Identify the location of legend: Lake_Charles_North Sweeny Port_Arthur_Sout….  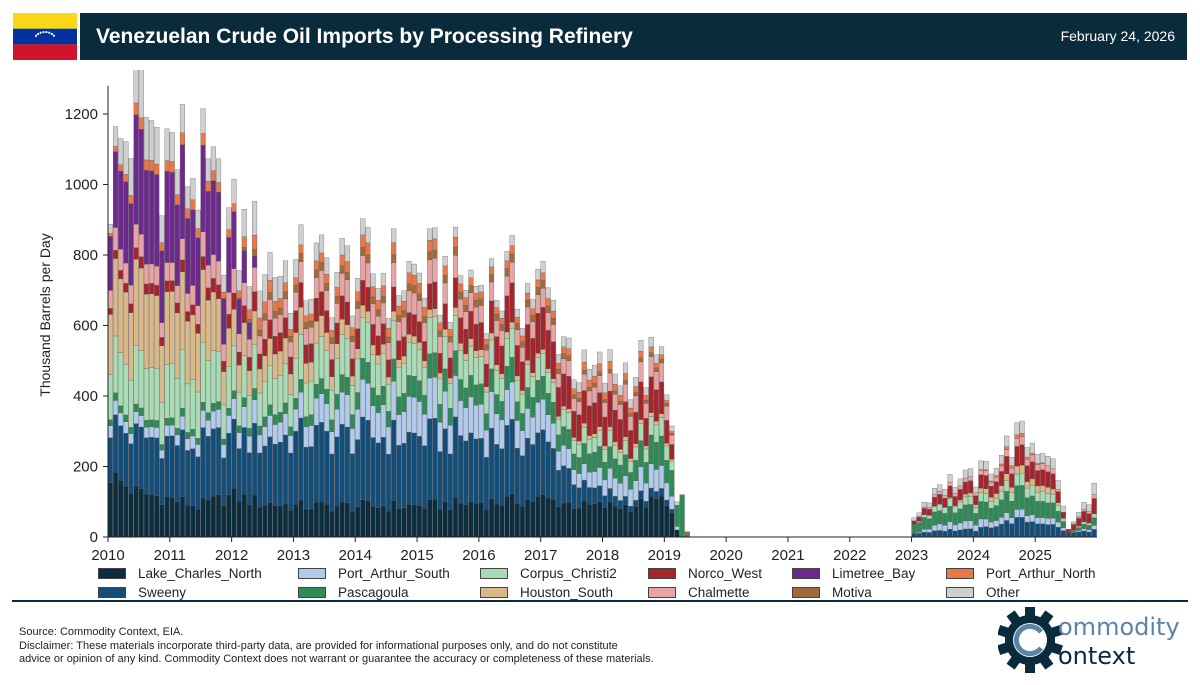
(603, 584).